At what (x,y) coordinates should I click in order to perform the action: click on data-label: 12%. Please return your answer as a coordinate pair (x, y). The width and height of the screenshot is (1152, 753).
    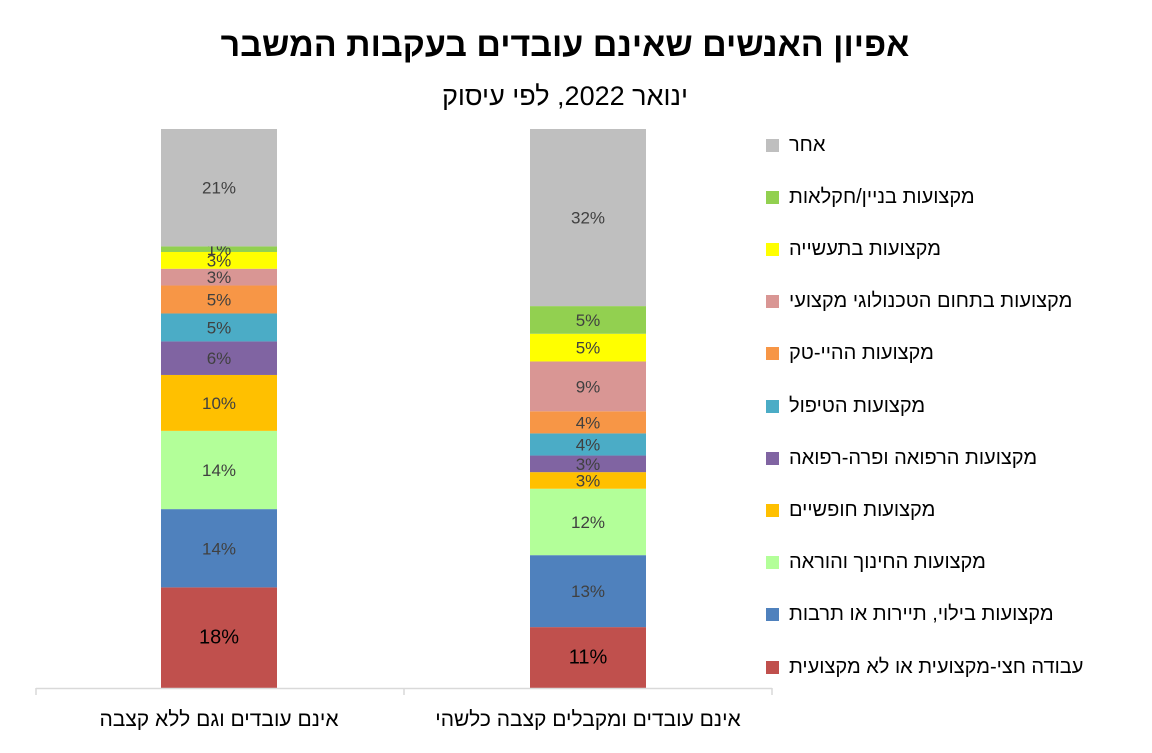
    Looking at the image, I should click on (588, 522).